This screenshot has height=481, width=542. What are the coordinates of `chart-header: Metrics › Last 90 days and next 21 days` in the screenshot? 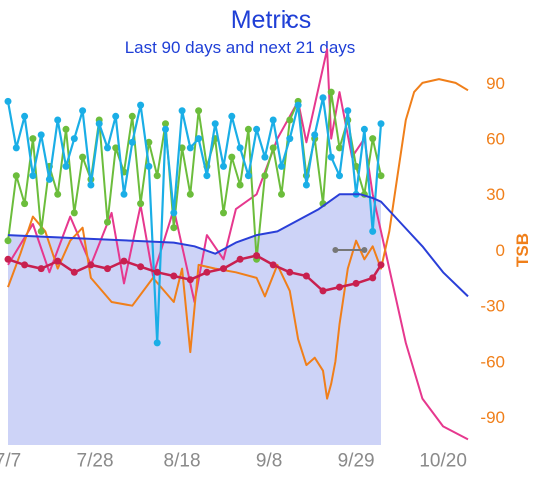 It's located at (271, 35).